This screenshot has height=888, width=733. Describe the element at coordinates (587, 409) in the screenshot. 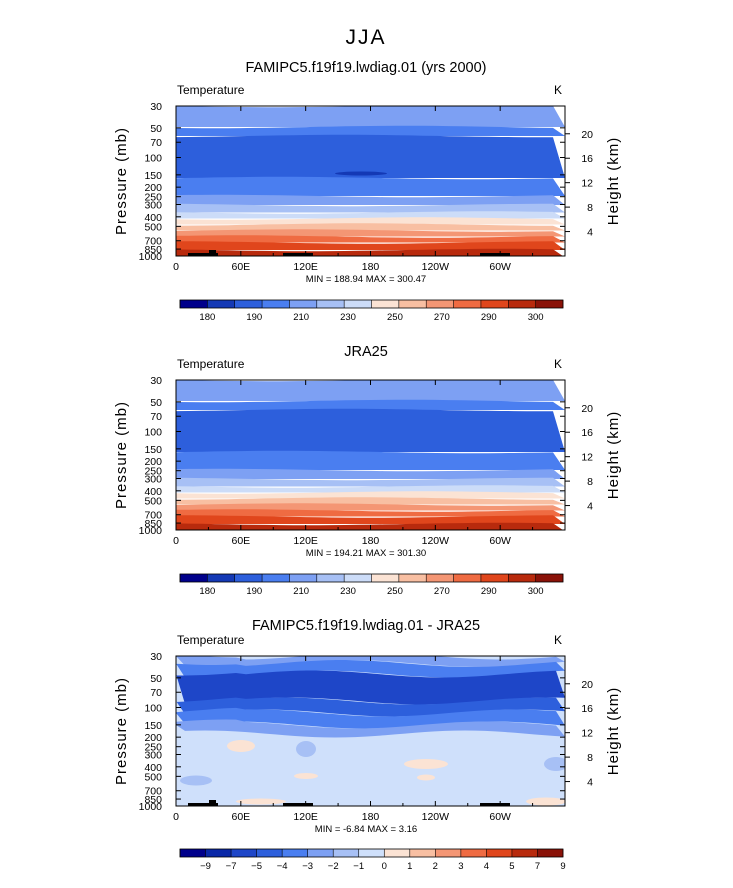

I see `y2-tick-label: 20` at that location.